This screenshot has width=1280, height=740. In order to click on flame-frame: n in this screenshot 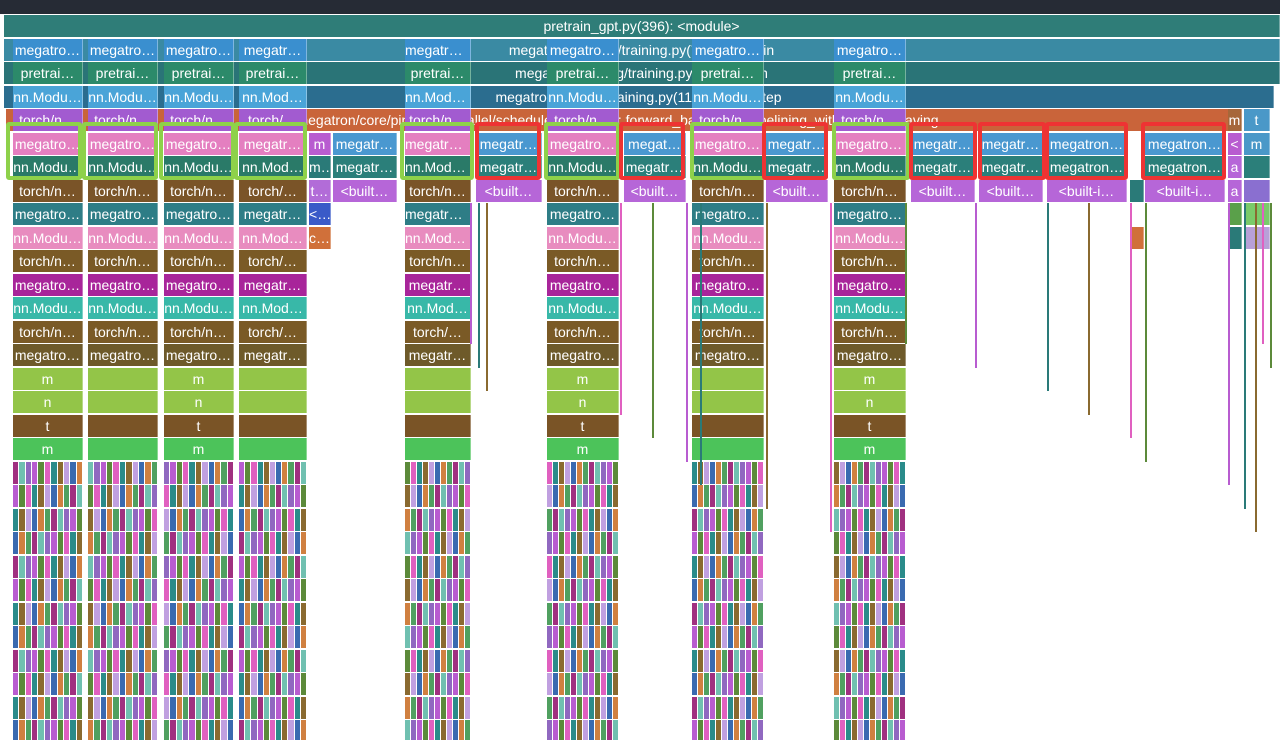, I will do `click(199, 402)`.